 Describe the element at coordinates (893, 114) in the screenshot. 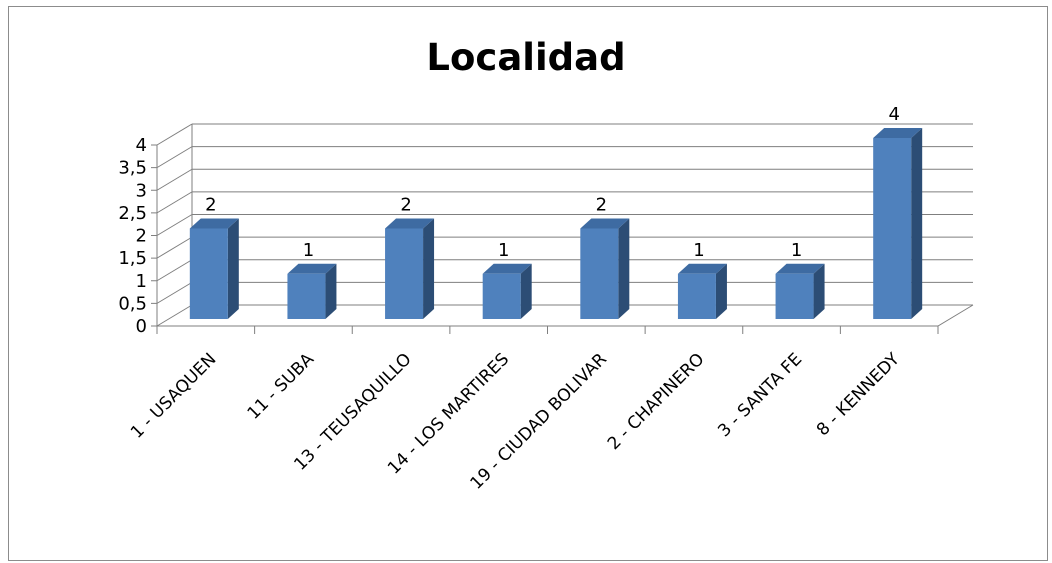

I see `data-label: 4` at that location.